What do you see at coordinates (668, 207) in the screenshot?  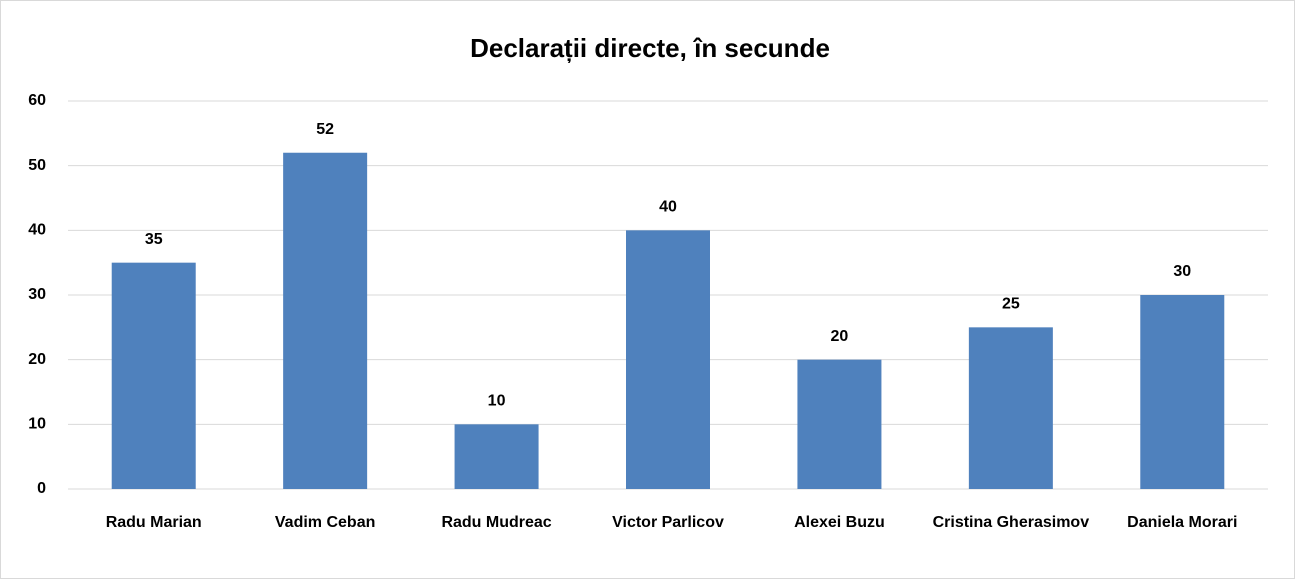 I see `data-label: 40` at bounding box center [668, 207].